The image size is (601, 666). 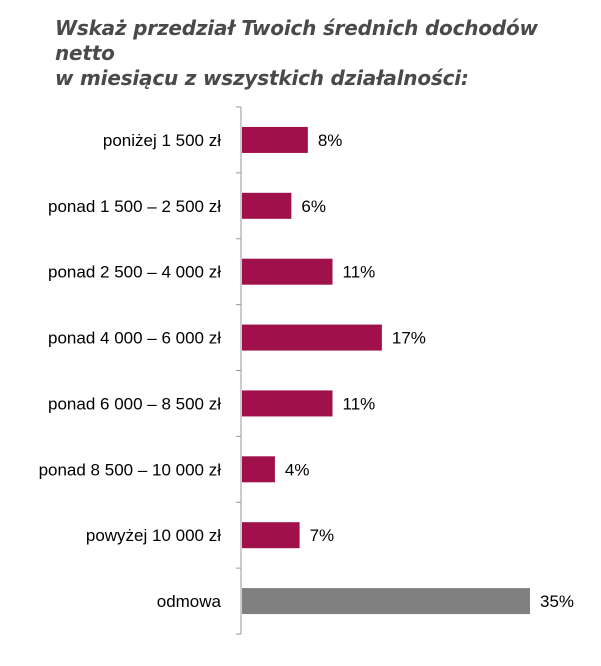 What do you see at coordinates (134, 272) in the screenshot?
I see `category-label: ponad 2 500 – 4 000 zł` at bounding box center [134, 272].